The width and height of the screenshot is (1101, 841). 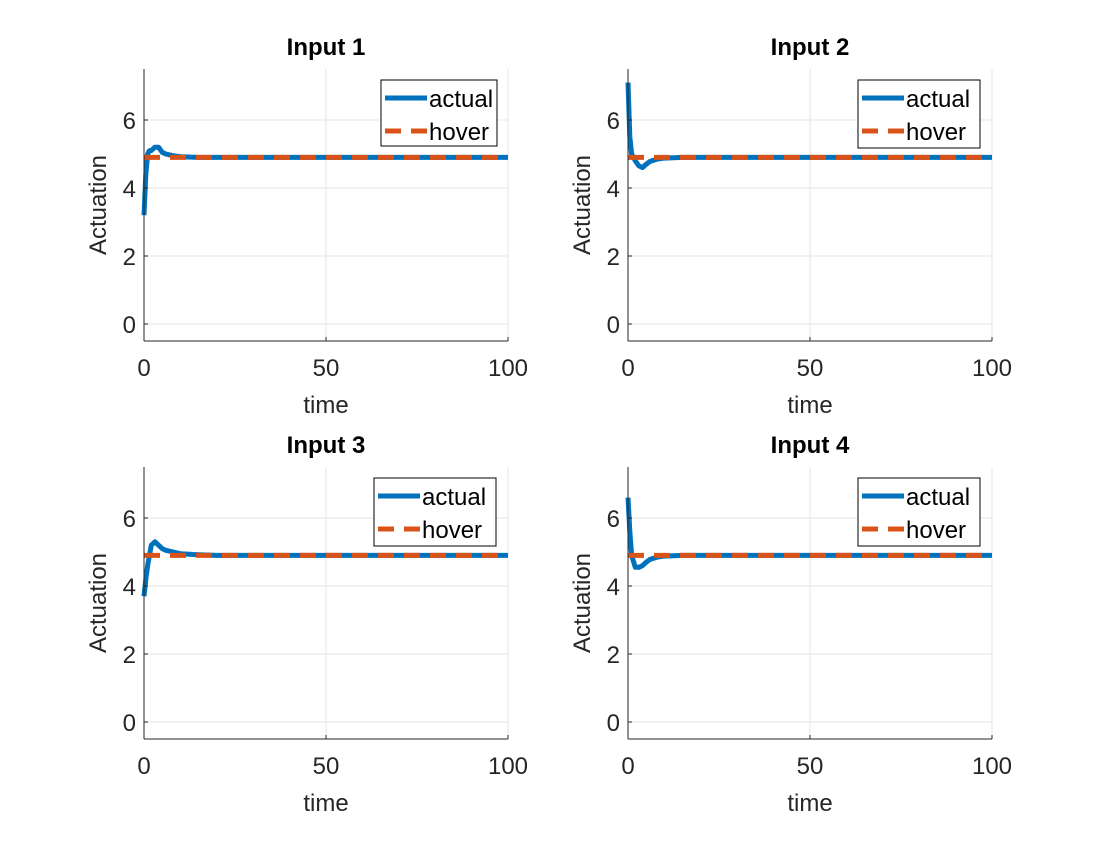 I want to click on chart-title: Input 3, so click(x=326, y=445).